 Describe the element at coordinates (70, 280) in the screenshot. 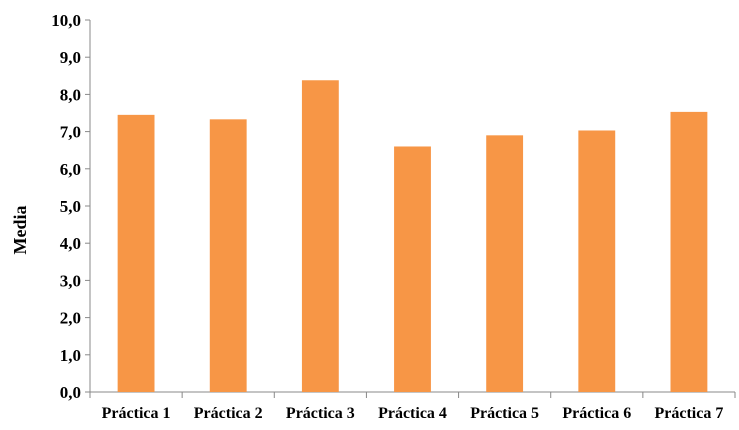

I see `y-tick-label: 3,0` at that location.